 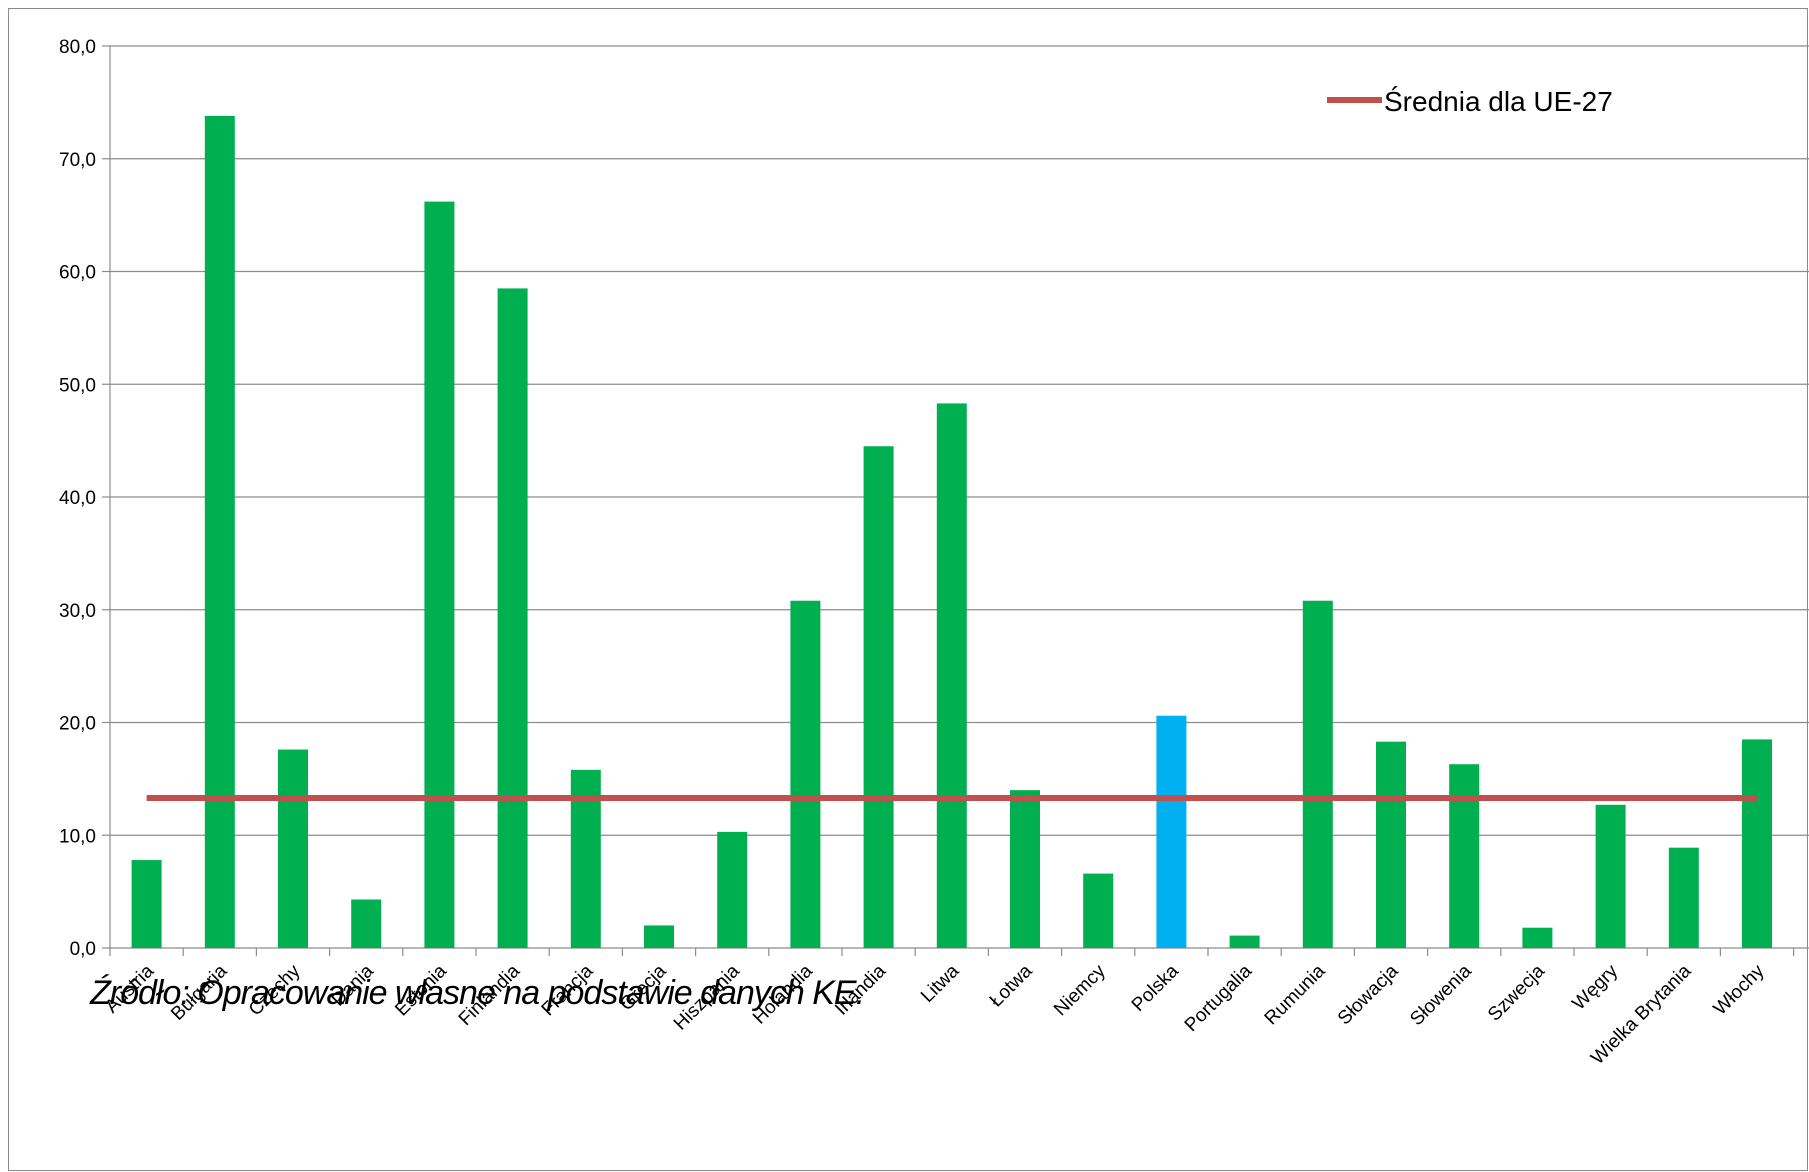 I want to click on x-tick-label: Rumunia, so click(x=1295, y=994).